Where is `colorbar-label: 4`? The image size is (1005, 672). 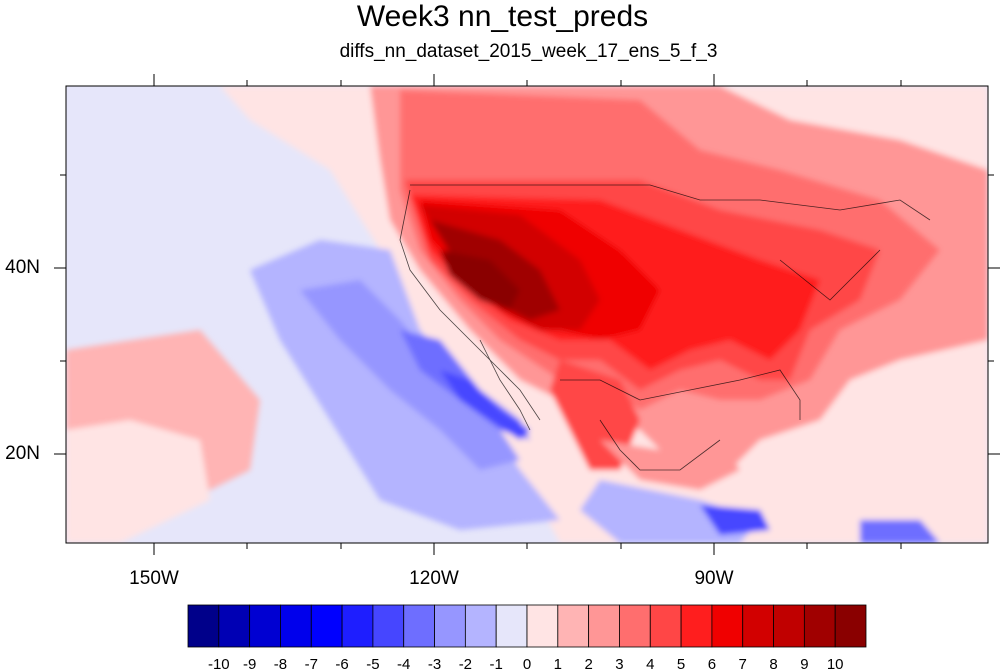 colorbar-label: 4 is located at coordinates (650, 664).